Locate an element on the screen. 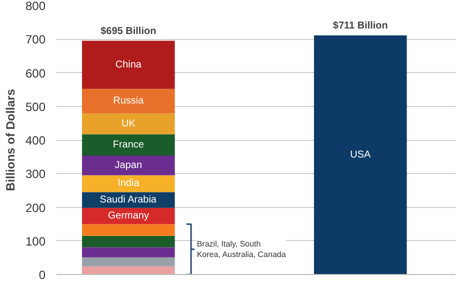 The height and width of the screenshot is (286, 460). y-tick-label: 200 is located at coordinates (35, 207).